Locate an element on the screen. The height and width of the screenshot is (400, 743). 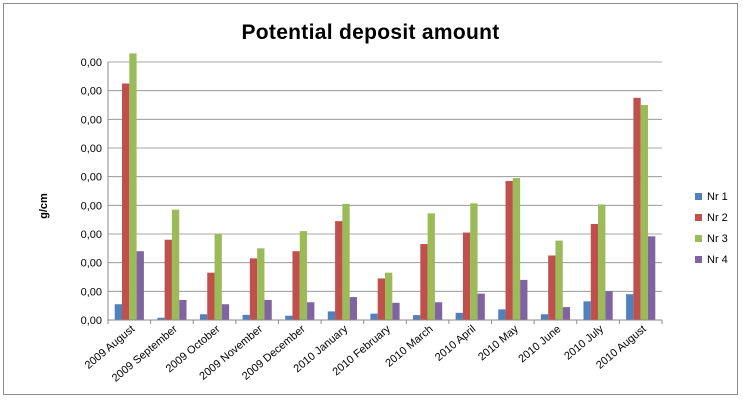
y-tick-labels: 0,00 0,00 0,00 0,00 0,00 0,00 0,00 0,00 0,00 0,00 is located at coordinates (91, 192).